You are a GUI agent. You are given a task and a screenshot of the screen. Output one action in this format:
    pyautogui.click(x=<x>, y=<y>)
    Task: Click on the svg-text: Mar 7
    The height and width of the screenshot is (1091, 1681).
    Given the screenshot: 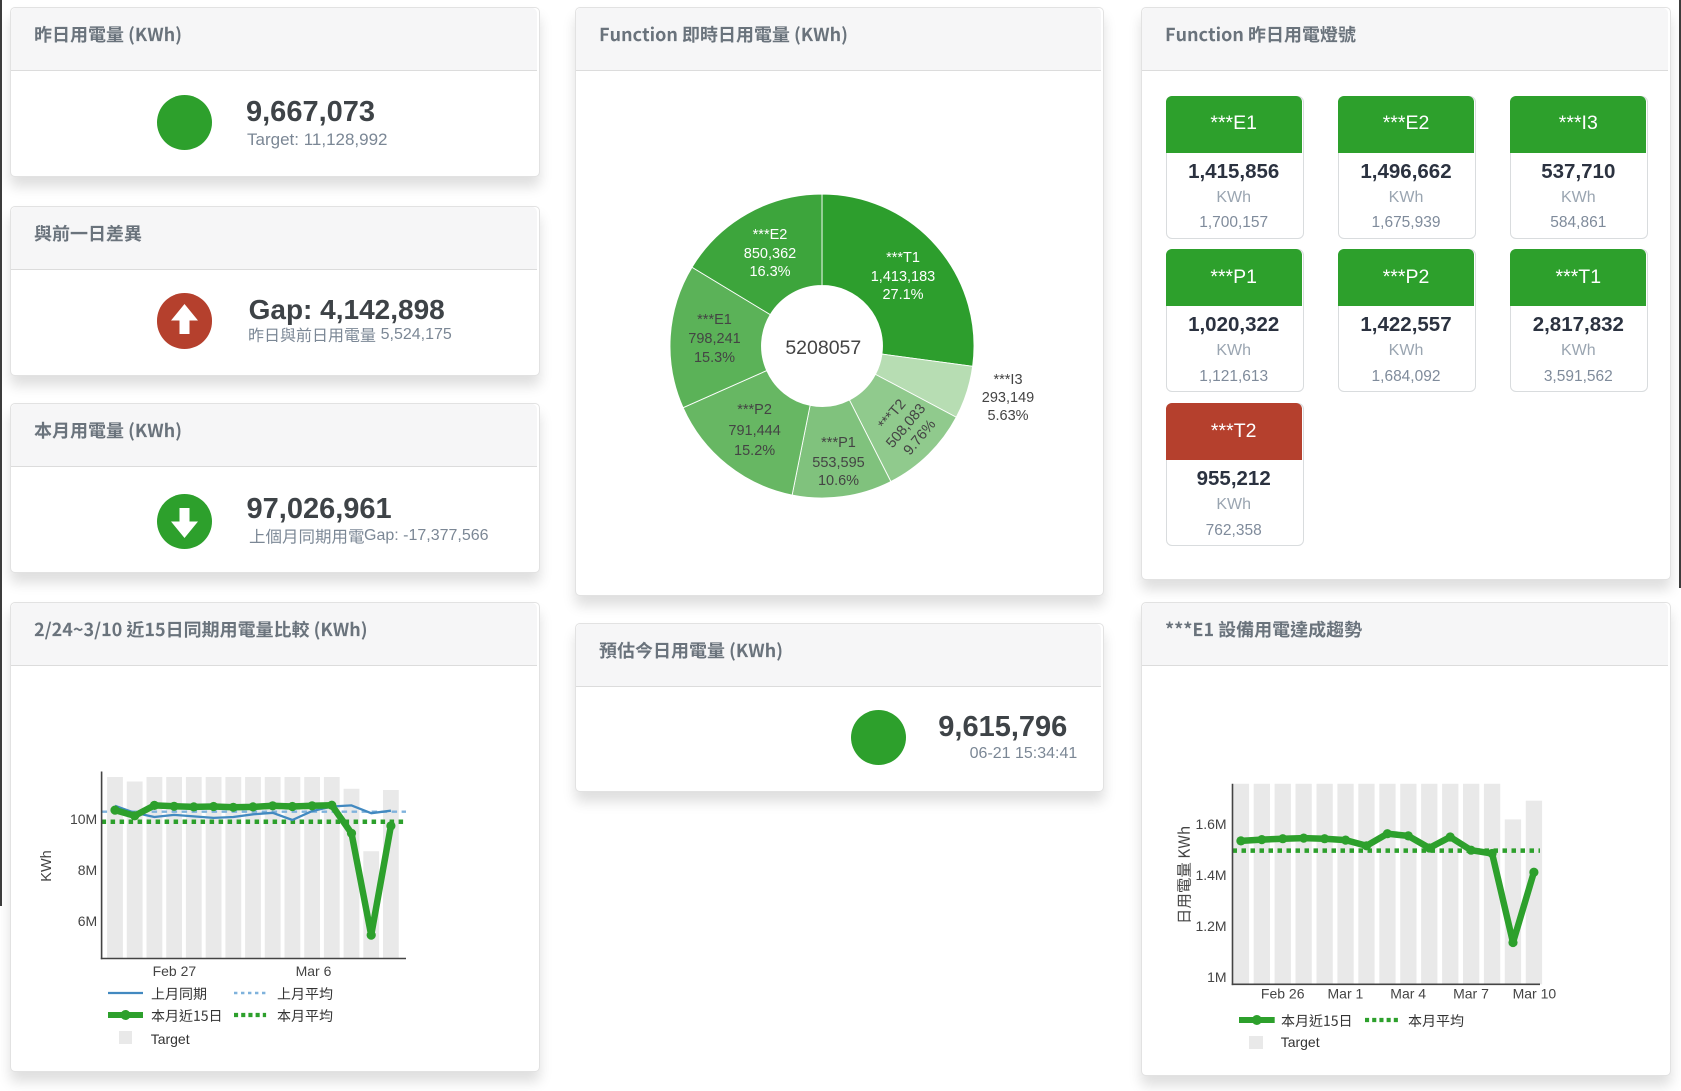 What is the action you would take?
    pyautogui.click(x=1471, y=993)
    